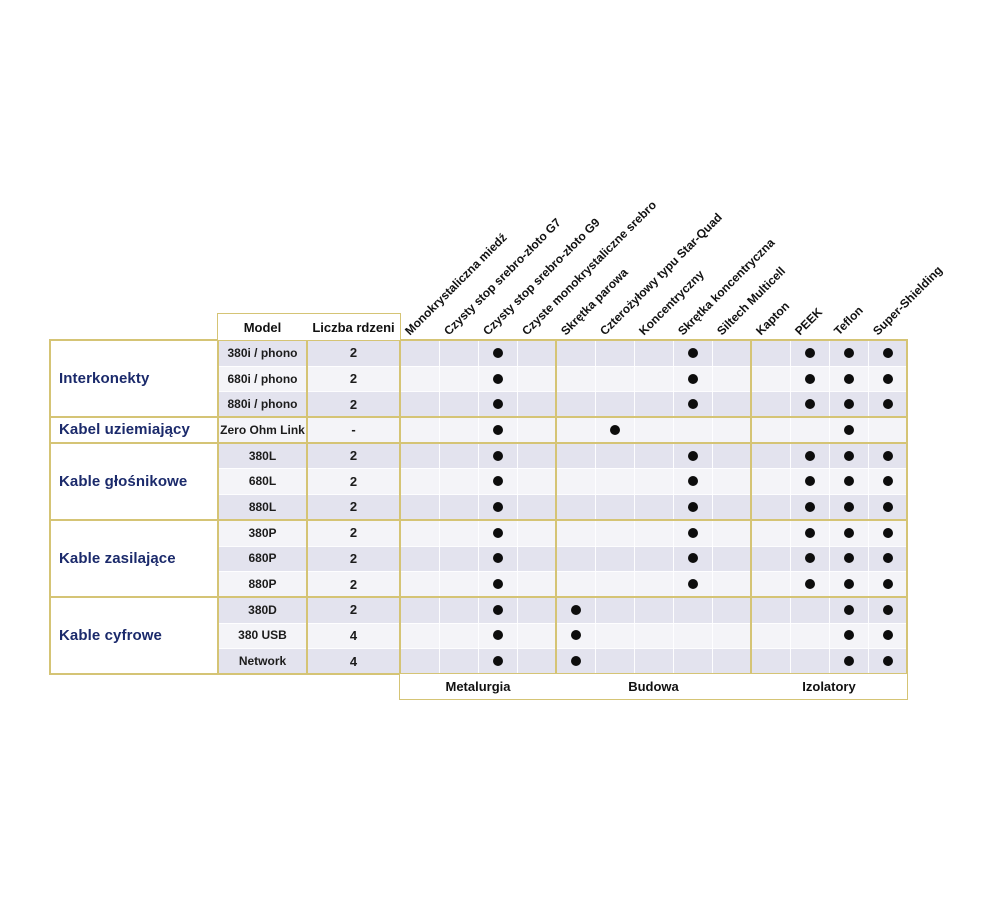 This screenshot has width=1000, height=900. I want to click on group-footer-izolatory: Izolatory, so click(829, 686).